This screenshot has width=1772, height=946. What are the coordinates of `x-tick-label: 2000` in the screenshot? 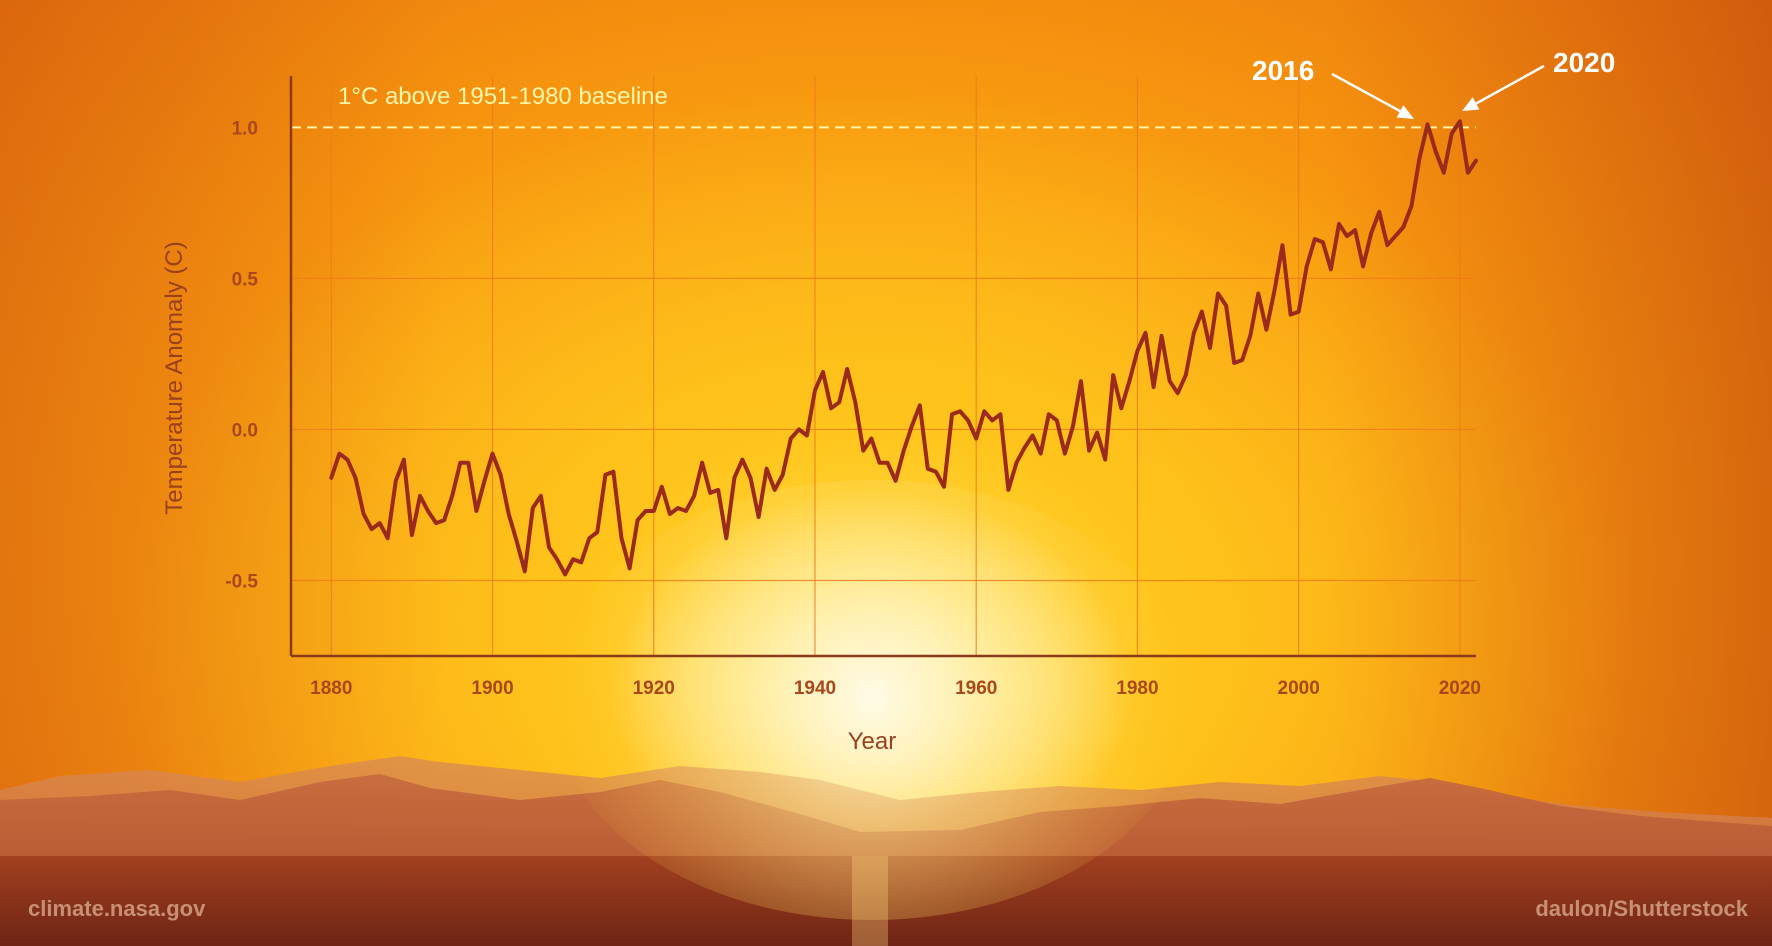 It's located at (1299, 688).